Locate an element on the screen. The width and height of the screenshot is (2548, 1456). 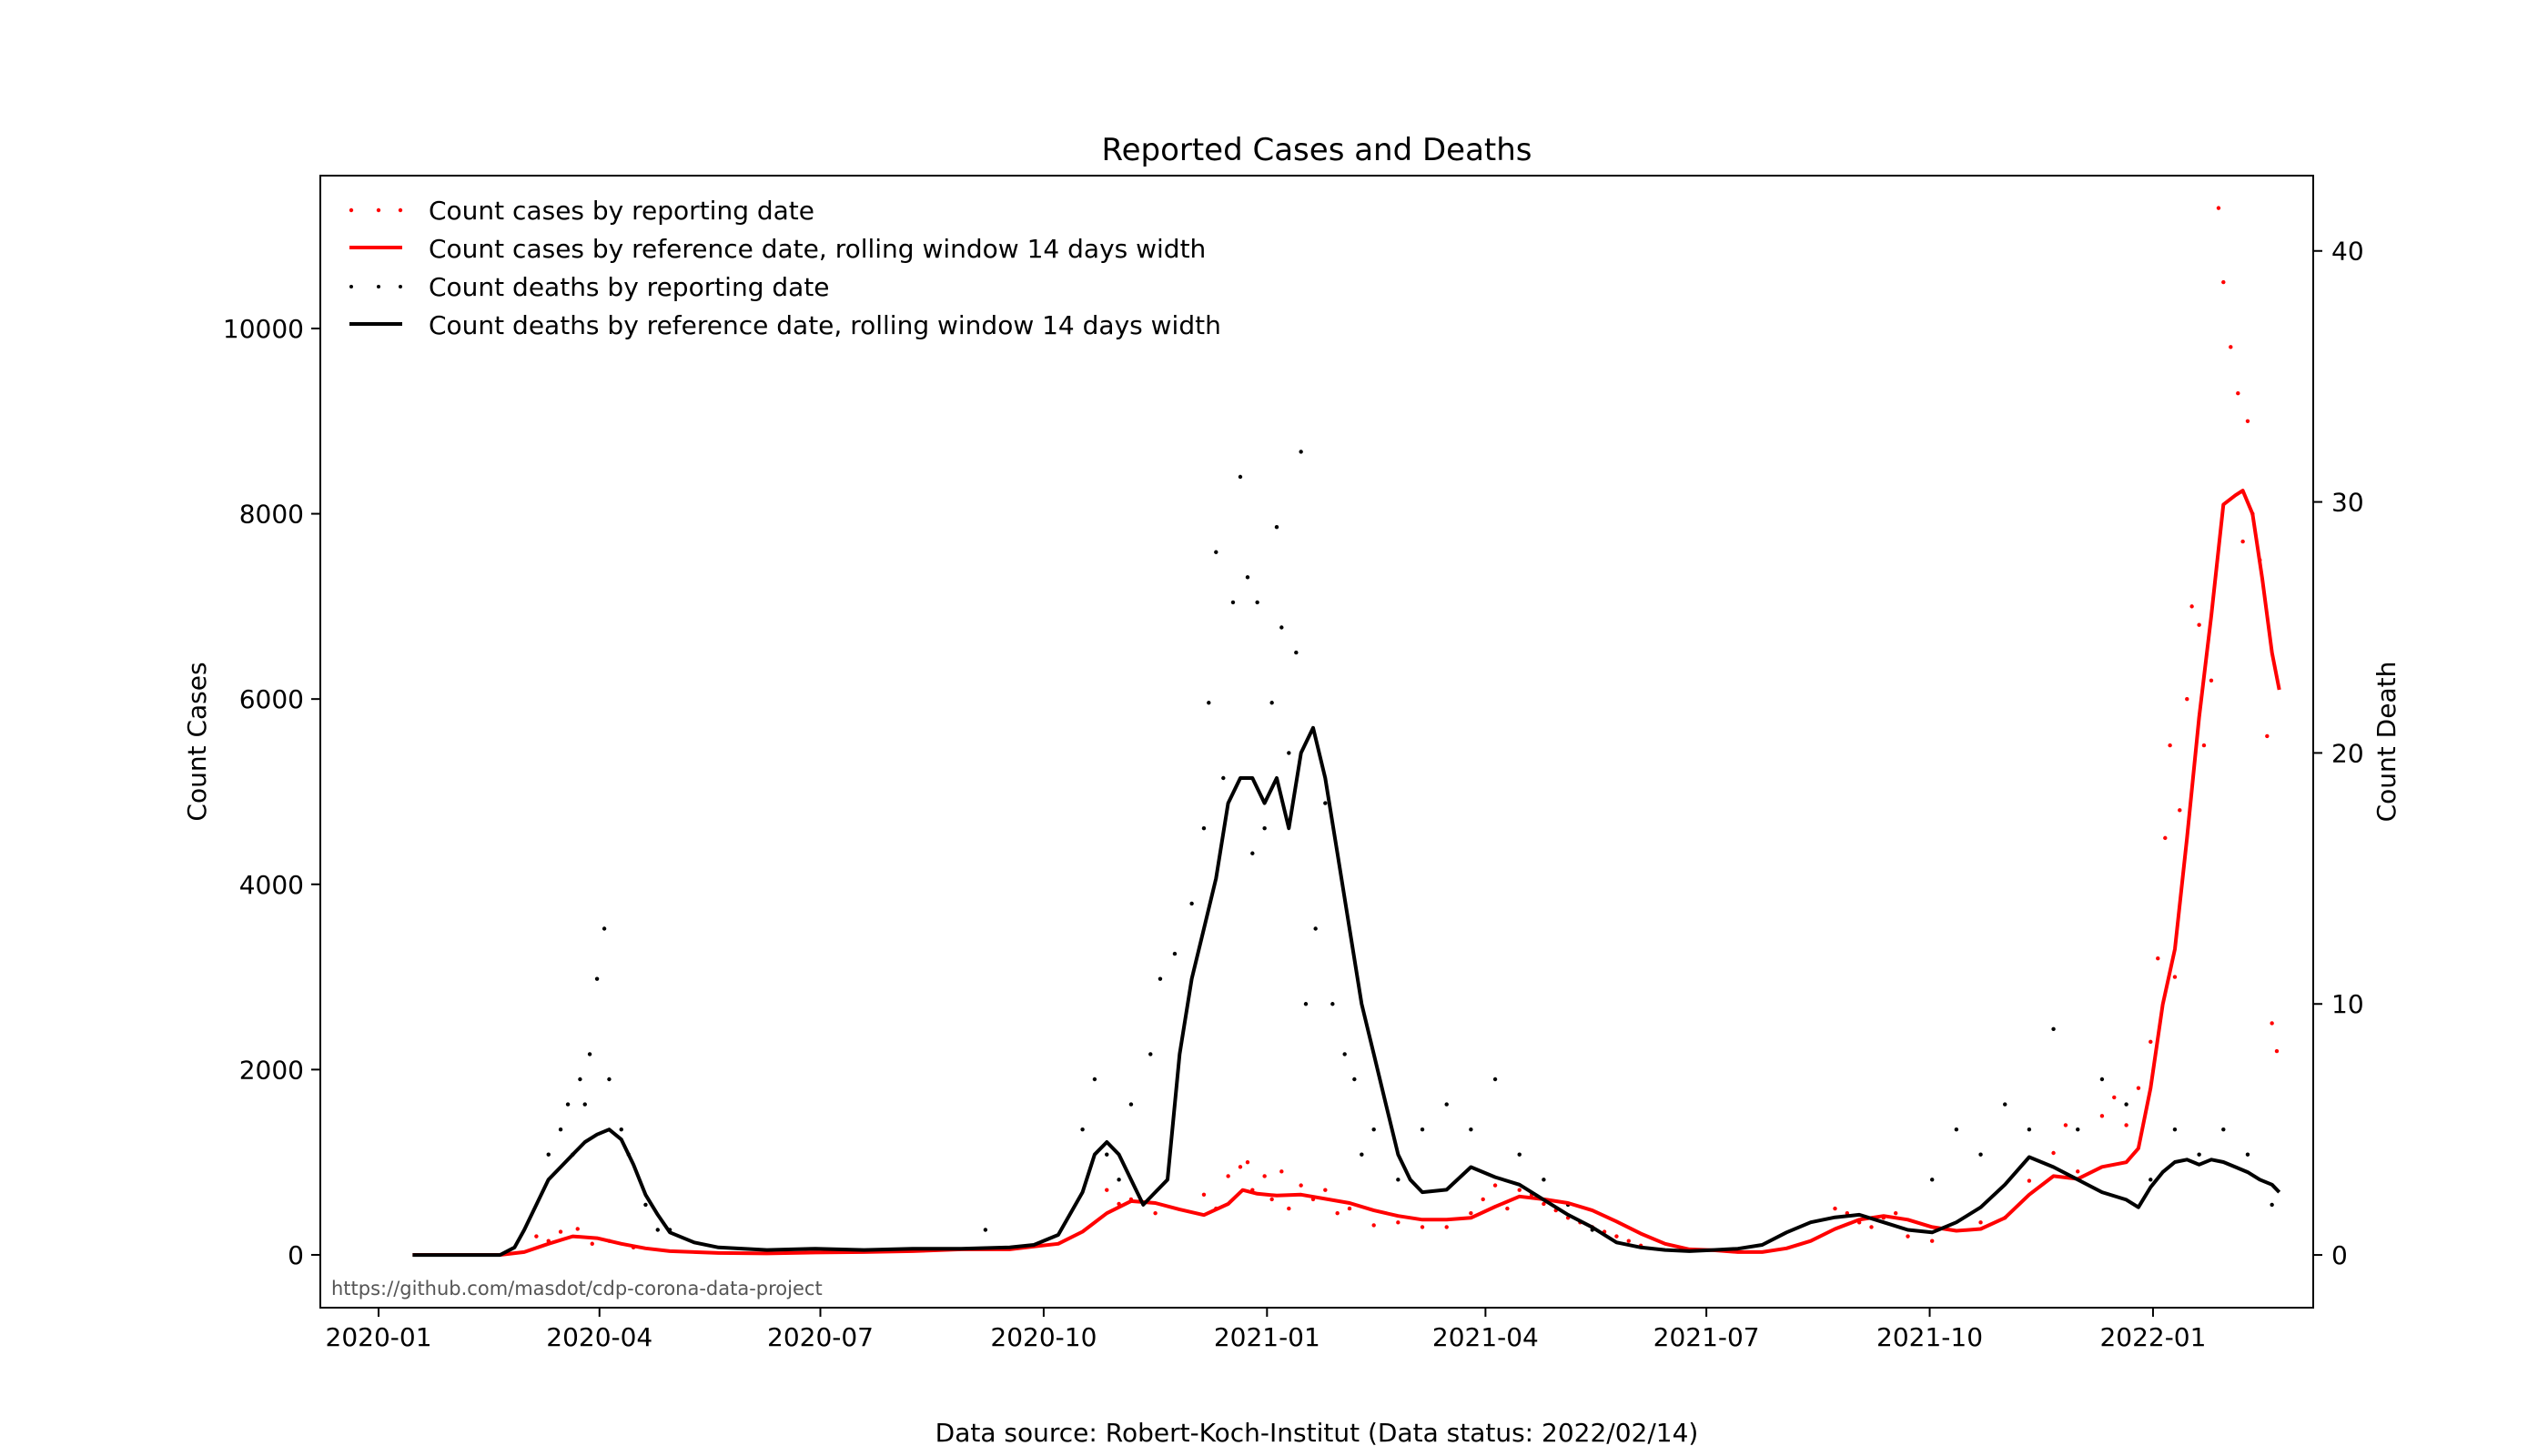
legend-item-deaths-reporting: Count deaths by reporting date is located at coordinates (589, 287).